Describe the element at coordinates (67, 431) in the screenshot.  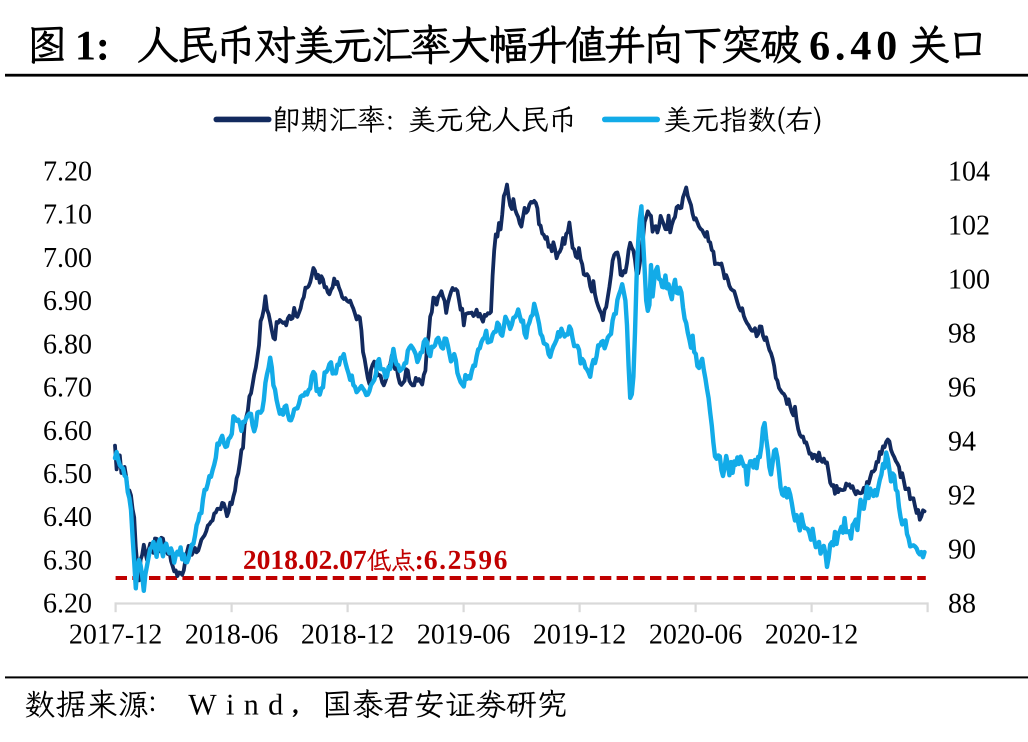
I see `svg-text: 6.60` at that location.